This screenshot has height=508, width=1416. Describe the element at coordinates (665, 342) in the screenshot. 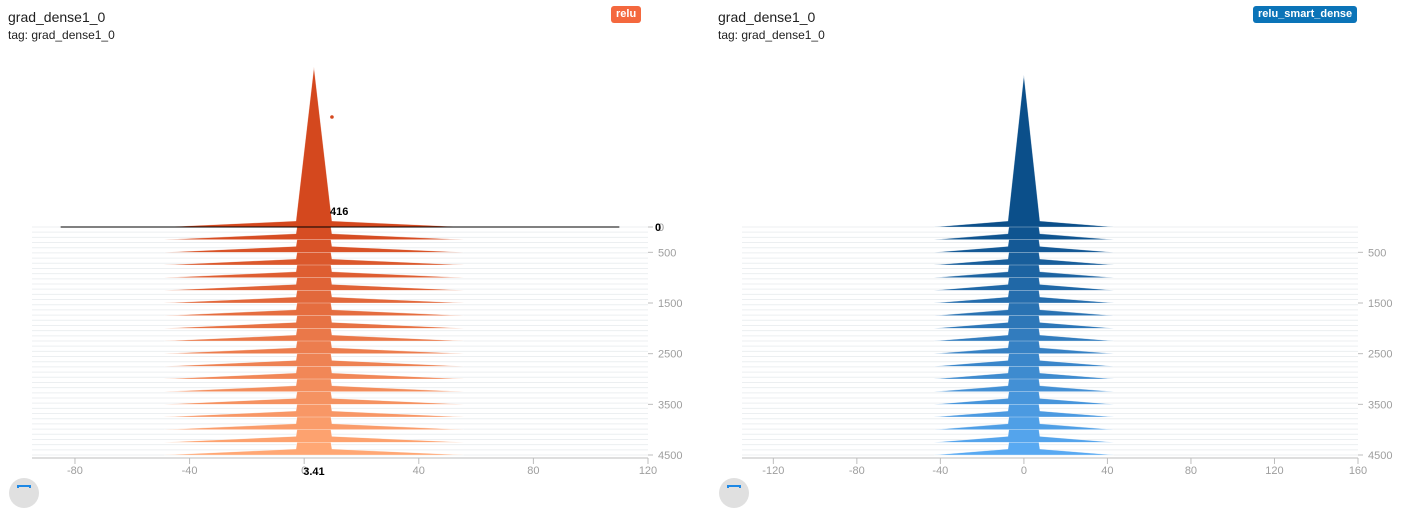

I see `y-axis: 0 500 1500 2500 3500 4500` at that location.